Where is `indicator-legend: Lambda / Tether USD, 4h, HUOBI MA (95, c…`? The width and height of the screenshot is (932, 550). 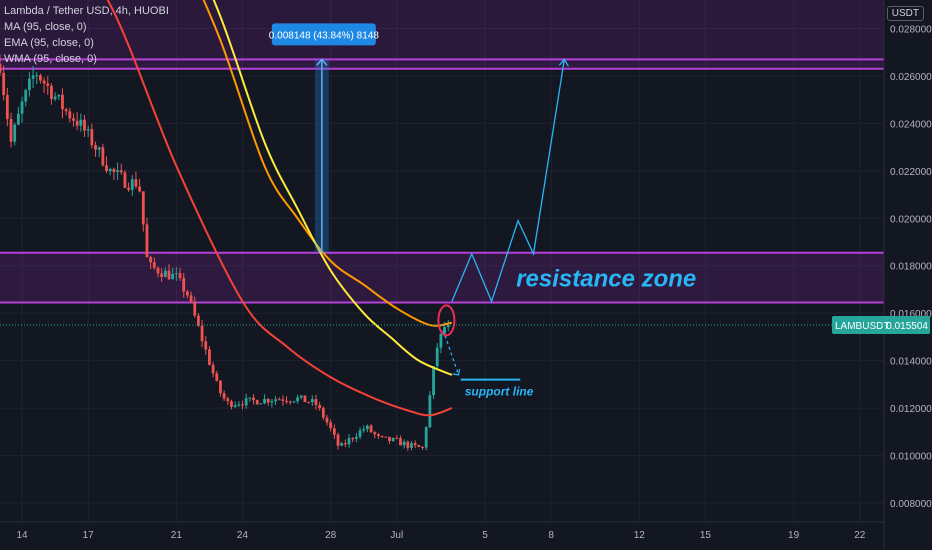
indicator-legend: Lambda / Tether USD, 4h, HUOBI MA (95, c… is located at coordinates (86, 35).